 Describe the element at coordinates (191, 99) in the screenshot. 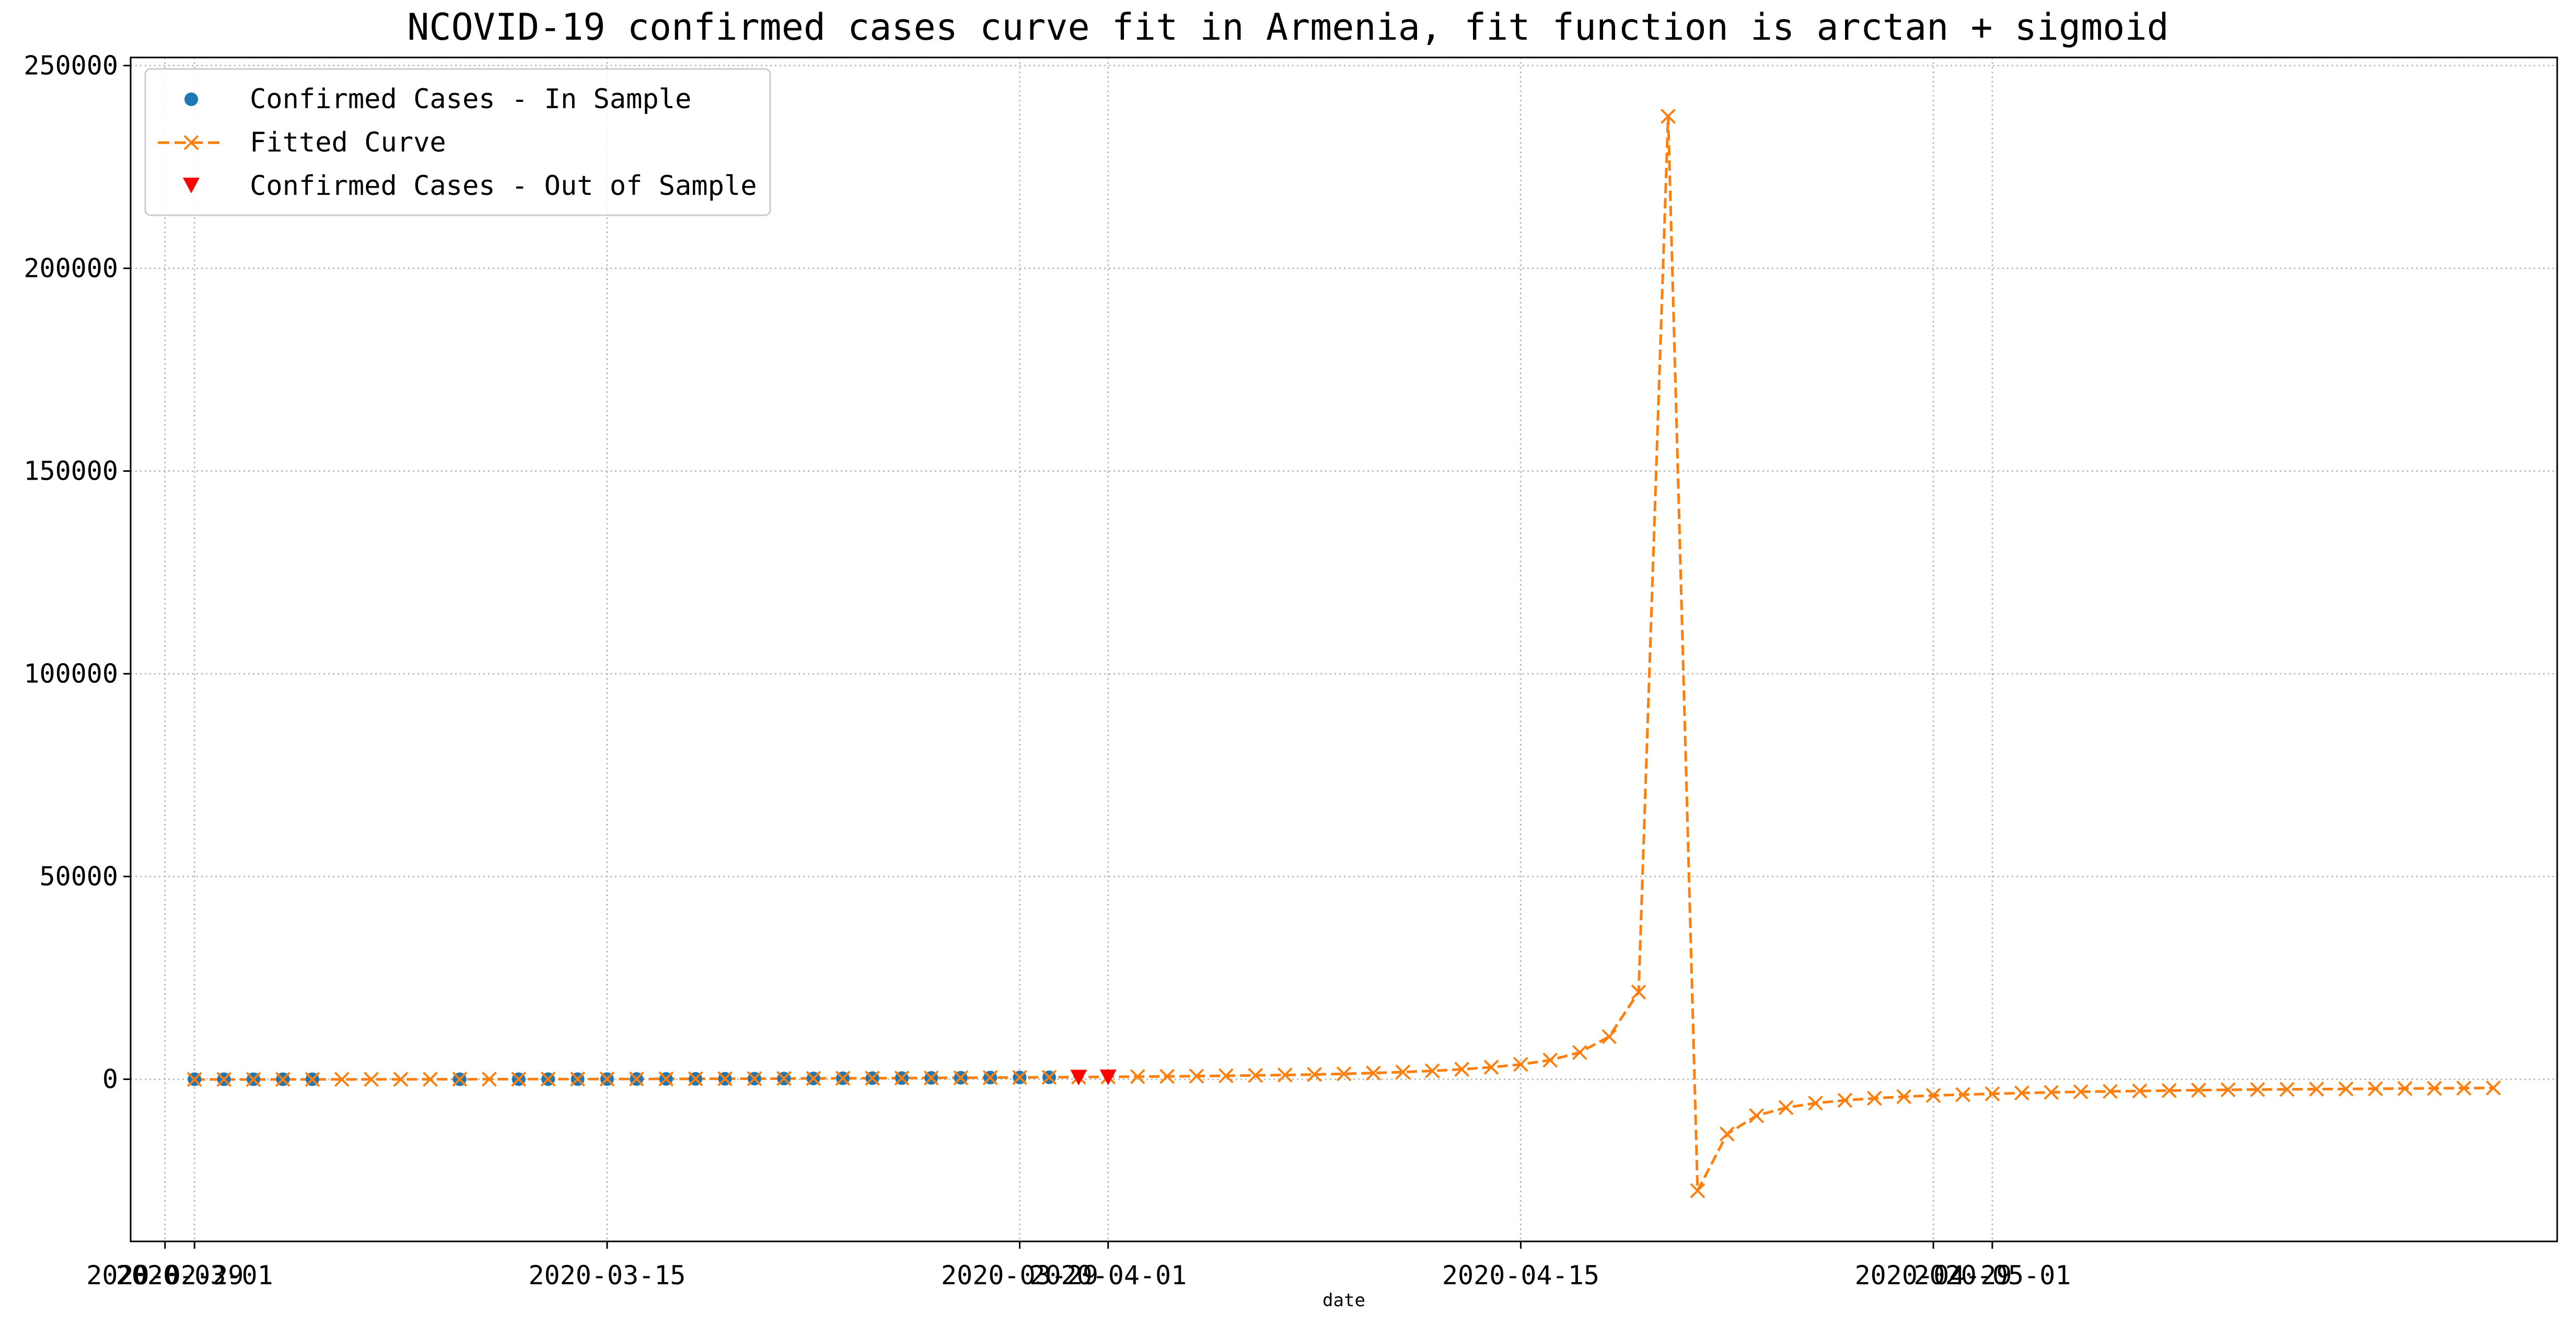

I see `legend-marker-in-sample` at that location.